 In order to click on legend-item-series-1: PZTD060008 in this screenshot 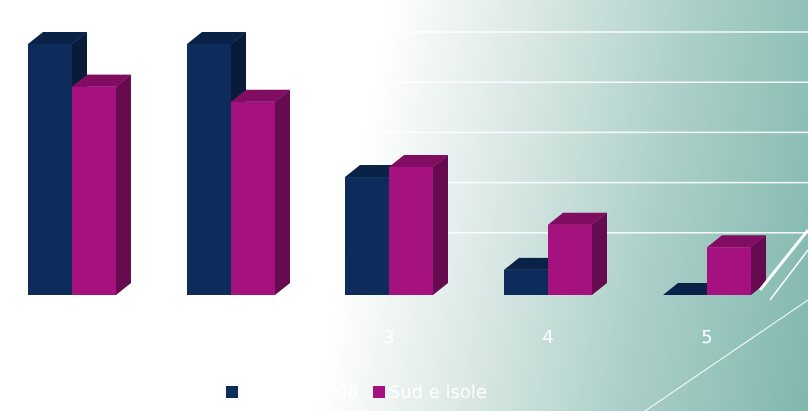, I will do `click(292, 392)`.